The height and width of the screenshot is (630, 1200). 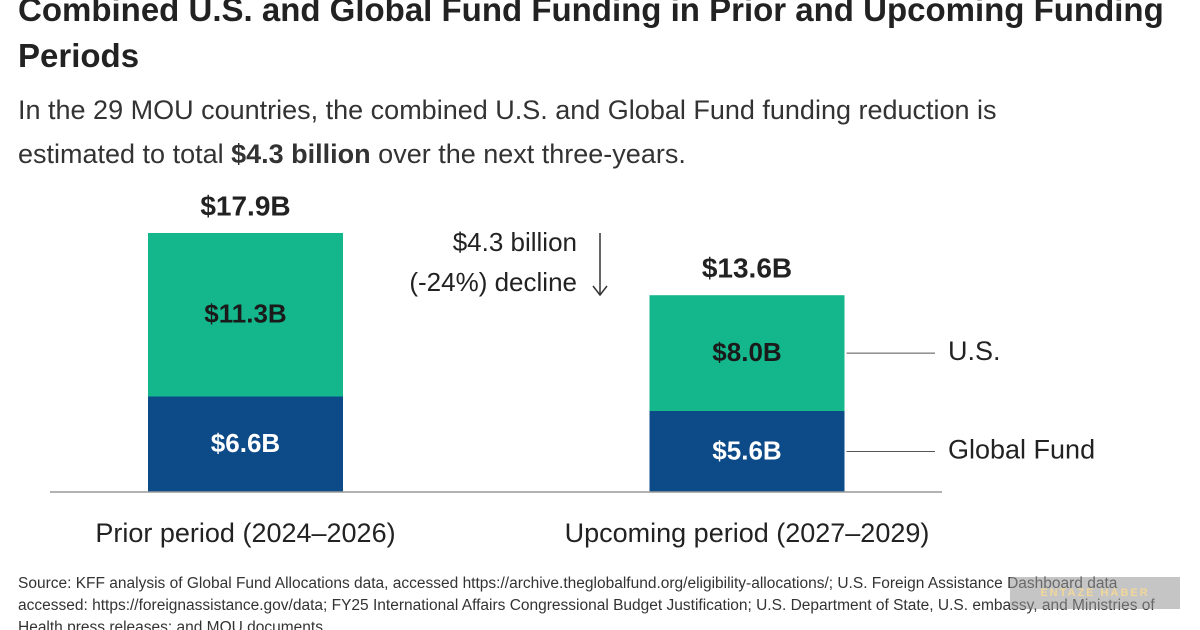 I want to click on value-label: $5.6B, so click(x=746, y=450).